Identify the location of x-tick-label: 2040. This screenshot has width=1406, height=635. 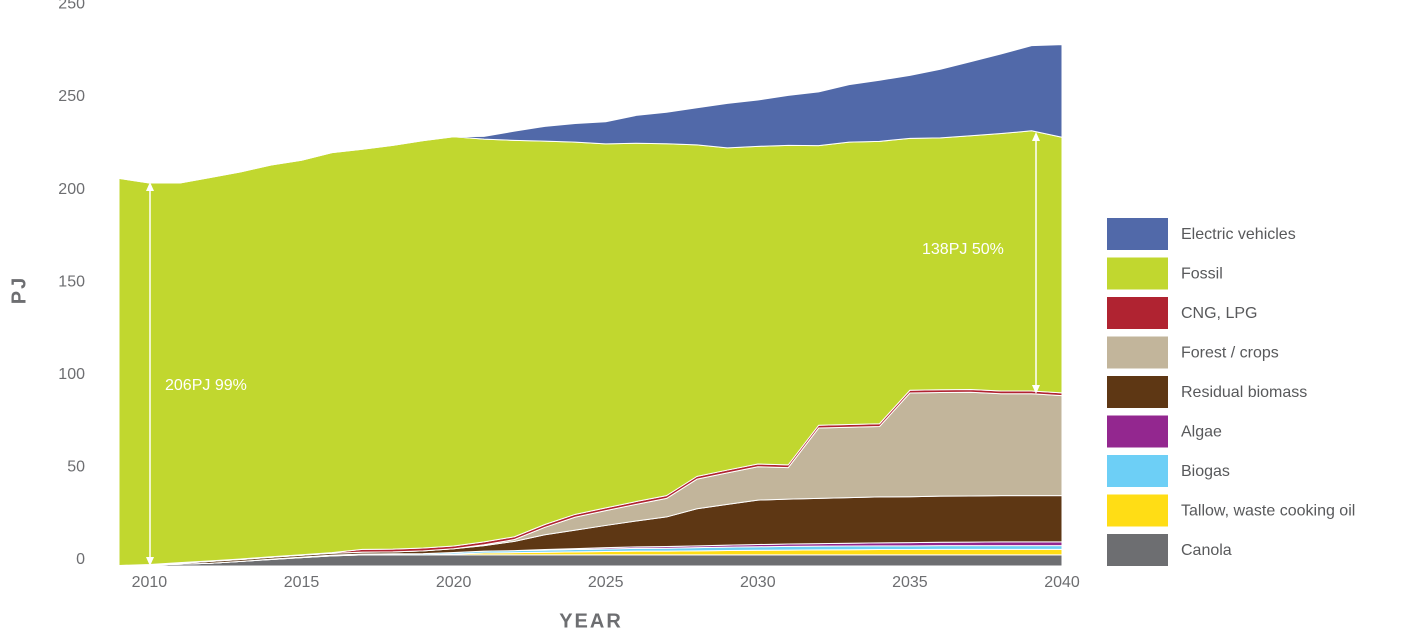
(1062, 582).